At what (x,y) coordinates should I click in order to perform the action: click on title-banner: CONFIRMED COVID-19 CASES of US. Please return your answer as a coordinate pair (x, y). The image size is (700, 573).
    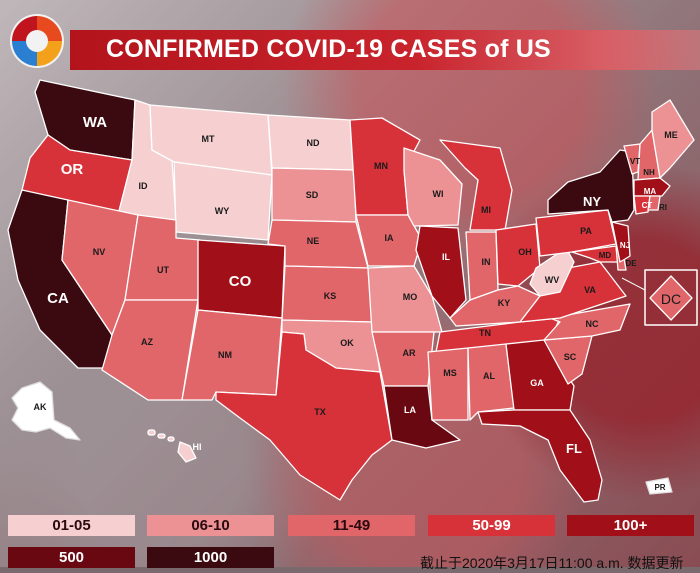
    Looking at the image, I should click on (385, 50).